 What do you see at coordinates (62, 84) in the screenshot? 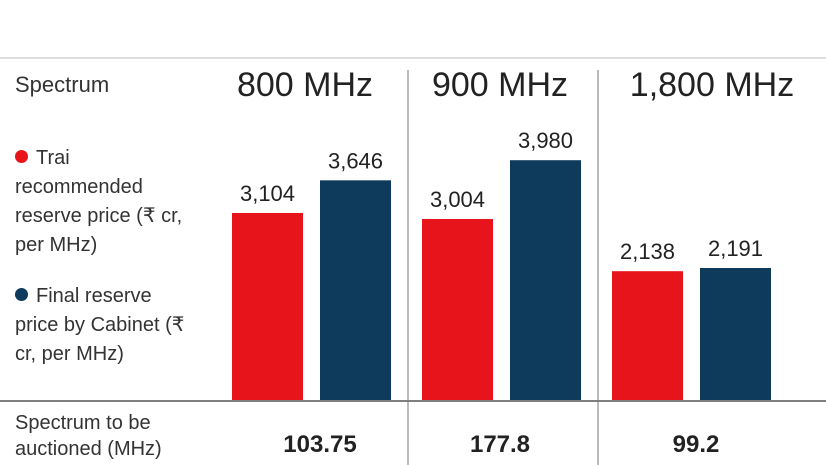
I see `header-label: Spectrum` at bounding box center [62, 84].